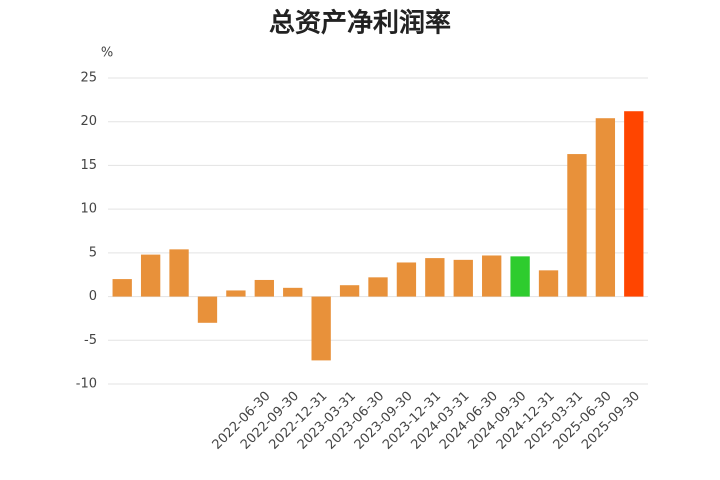  What do you see at coordinates (88, 165) in the screenshot?
I see `y-tick-label: 15` at bounding box center [88, 165].